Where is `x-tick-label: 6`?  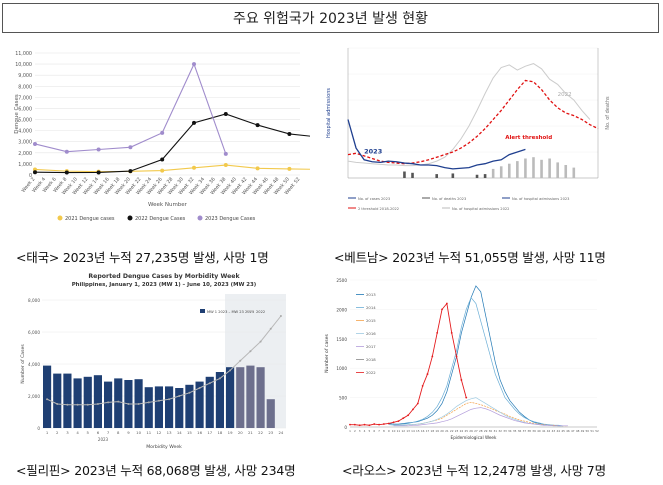 x-tick-label: 6 is located at coordinates (98, 432).